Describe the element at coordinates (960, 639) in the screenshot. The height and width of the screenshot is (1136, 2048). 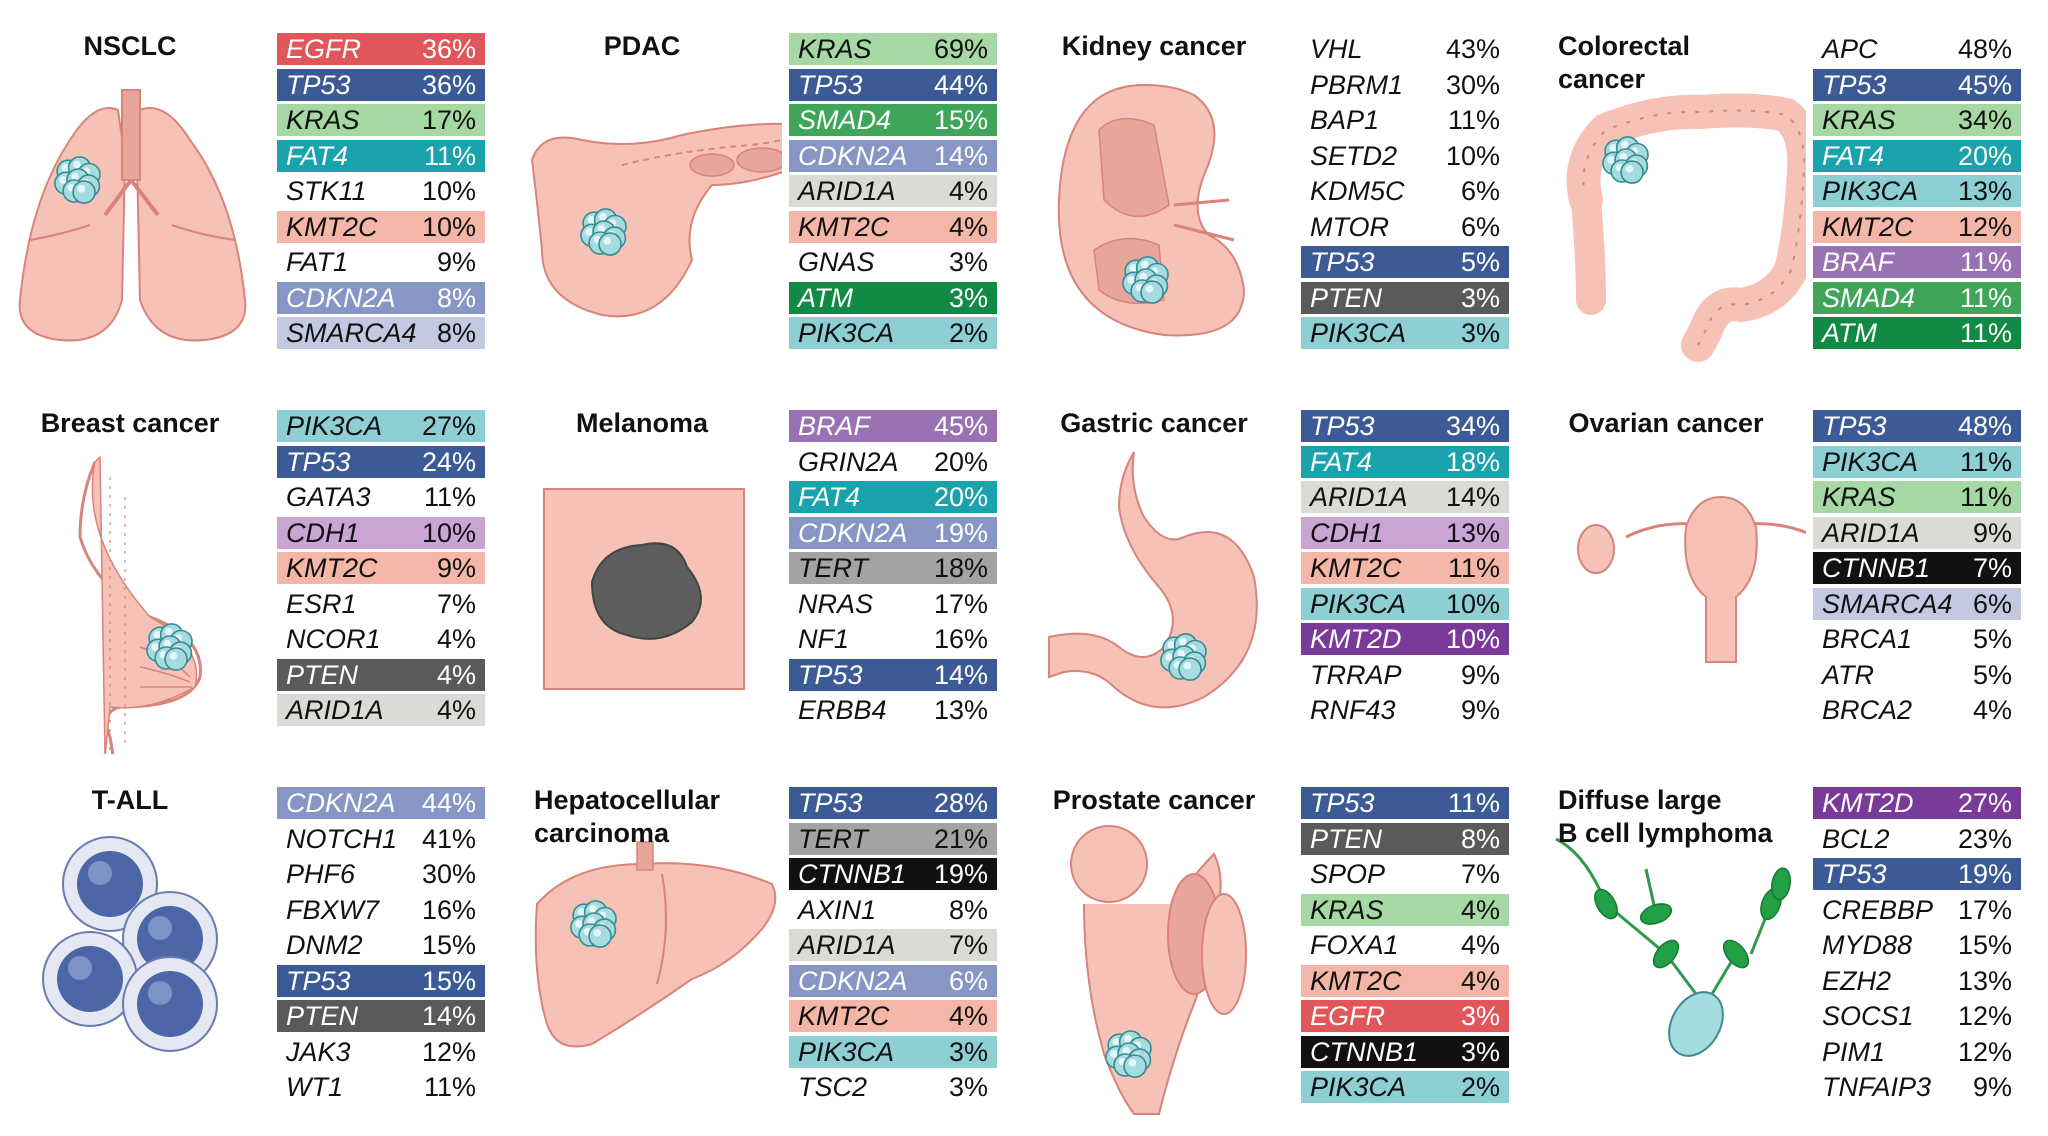
I see `gene-percentage: 16%` at that location.